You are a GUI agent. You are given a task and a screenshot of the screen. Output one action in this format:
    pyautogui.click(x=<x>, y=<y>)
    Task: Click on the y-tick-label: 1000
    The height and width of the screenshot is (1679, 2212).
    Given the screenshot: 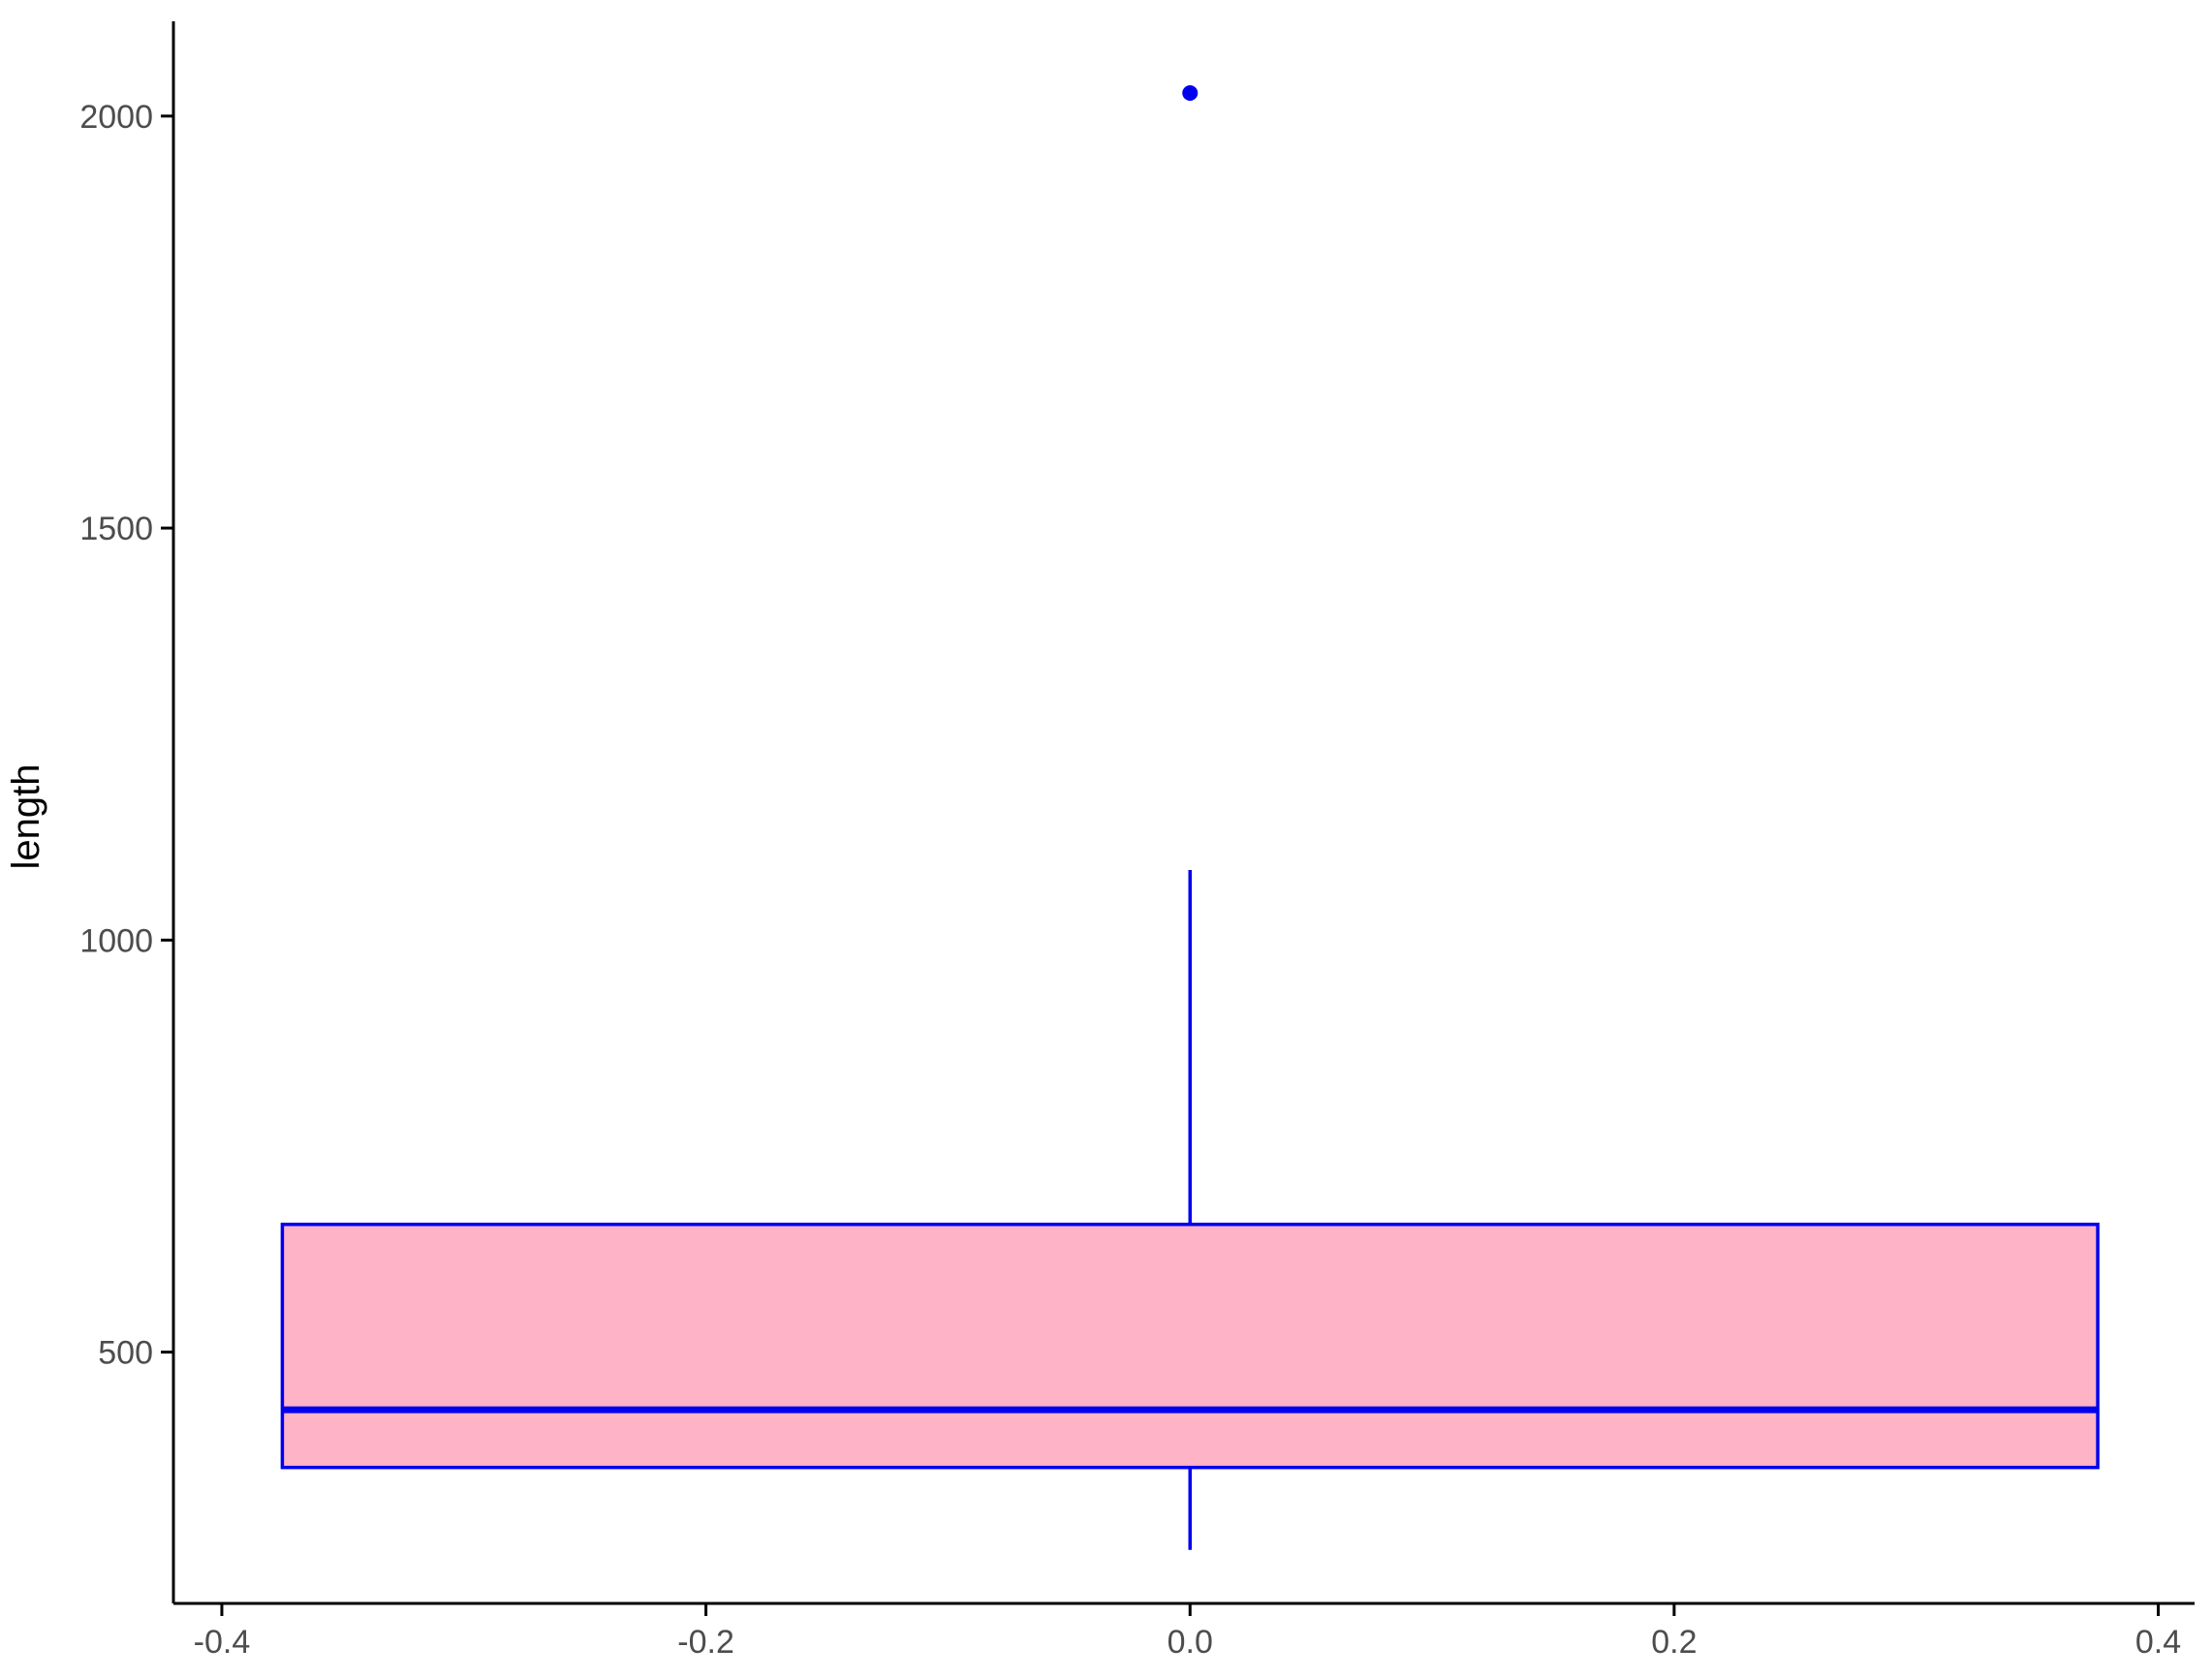 What is the action you would take?
    pyautogui.click(x=116, y=940)
    